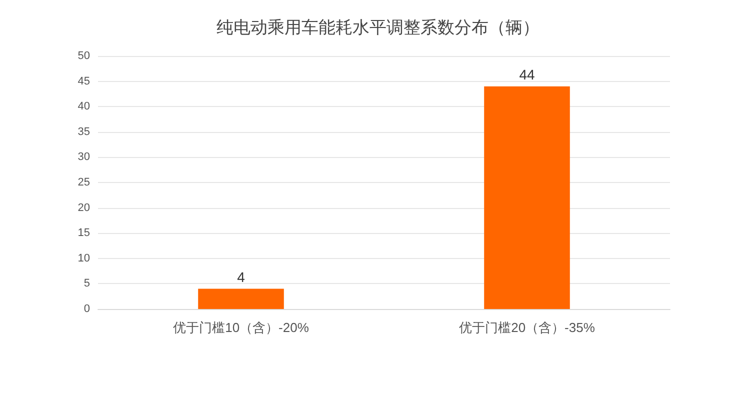 The width and height of the screenshot is (756, 405). I want to click on x-tick-label: 优于门槛10（含）-20%, so click(241, 327).